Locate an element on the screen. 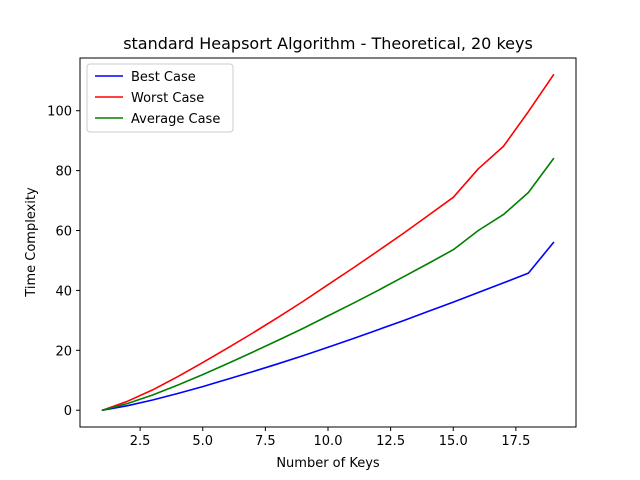 This screenshot has width=640, height=480. legend-label-average-case: Average Case is located at coordinates (175, 119).